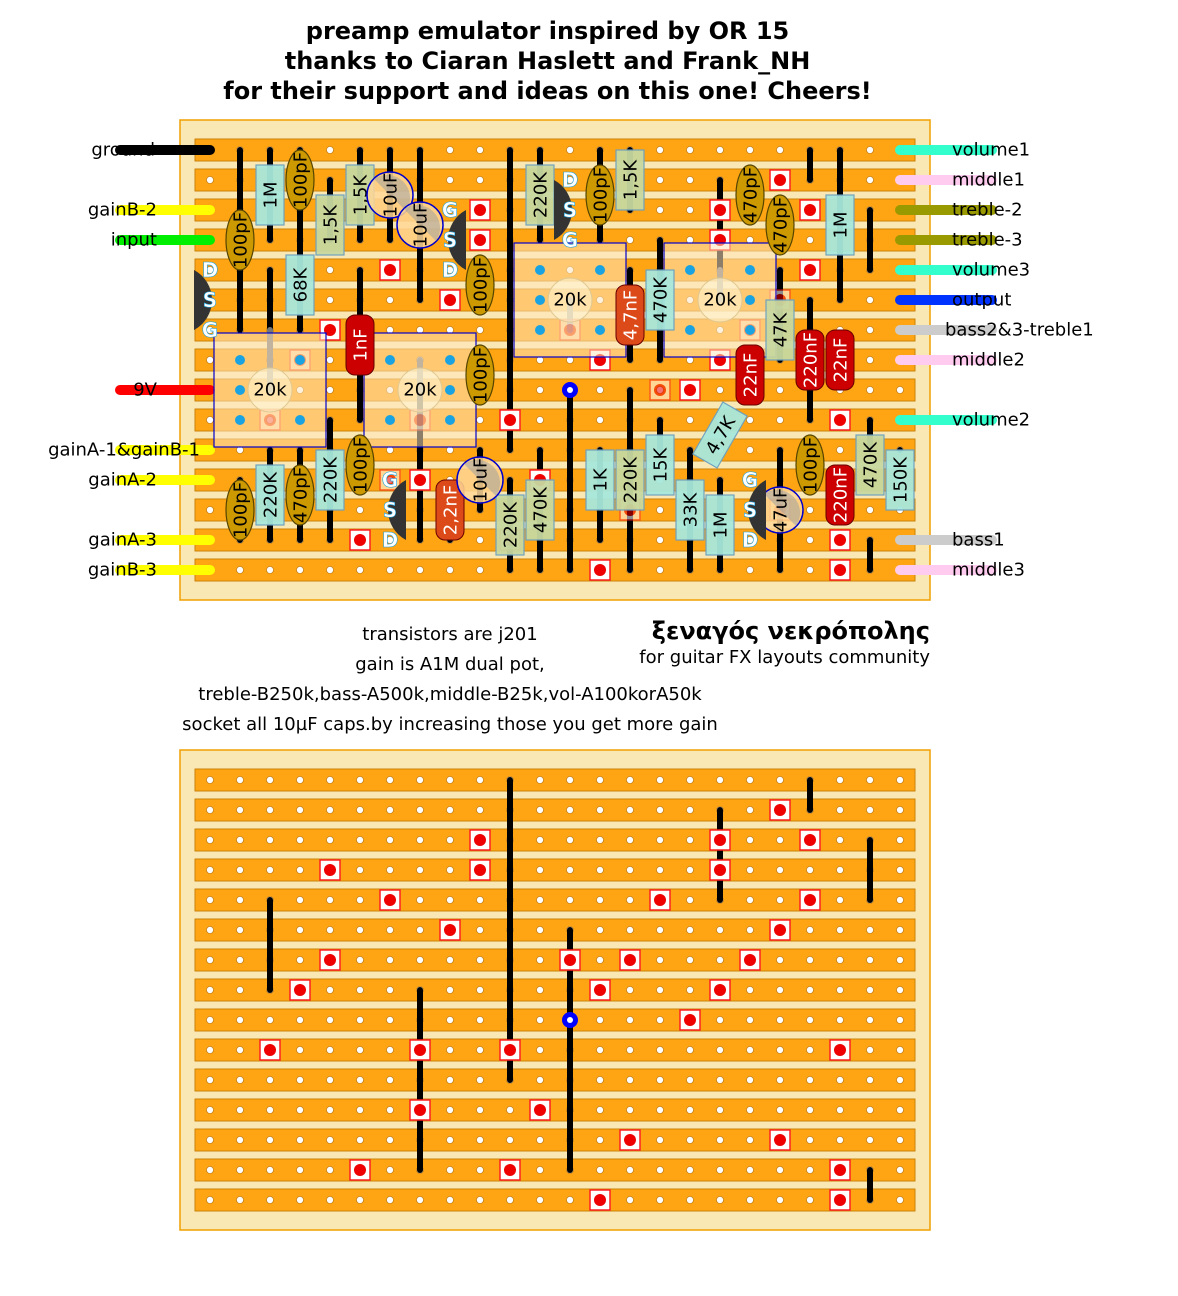  I want to click on film-capacitor: 220nF, so click(840, 495).